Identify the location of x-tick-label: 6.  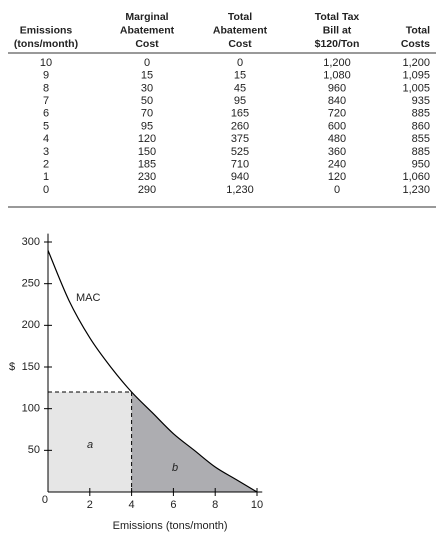
(173, 505).